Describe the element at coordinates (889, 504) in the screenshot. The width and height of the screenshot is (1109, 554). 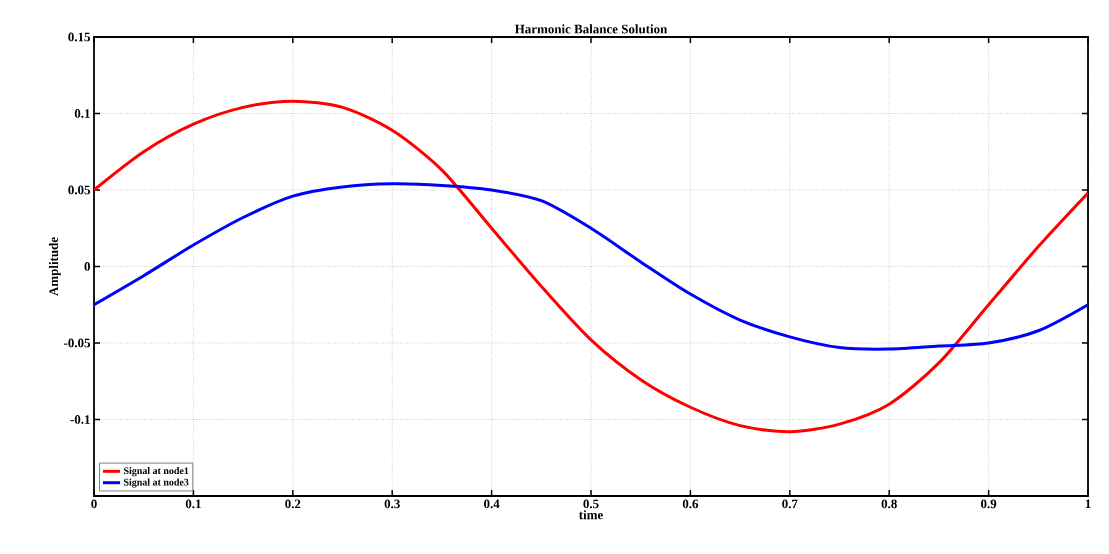
I see `x-tick-label: 0.8` at that location.